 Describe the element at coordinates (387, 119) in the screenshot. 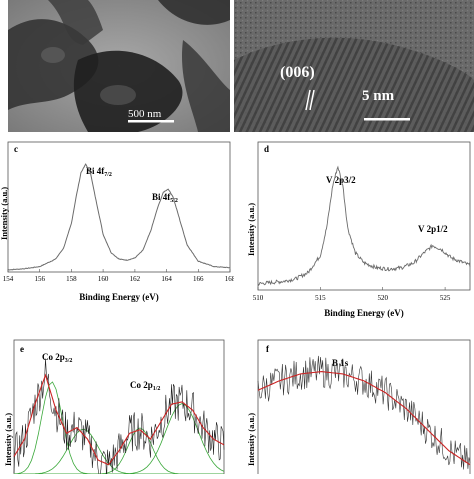

I see `scale-bar-b` at that location.